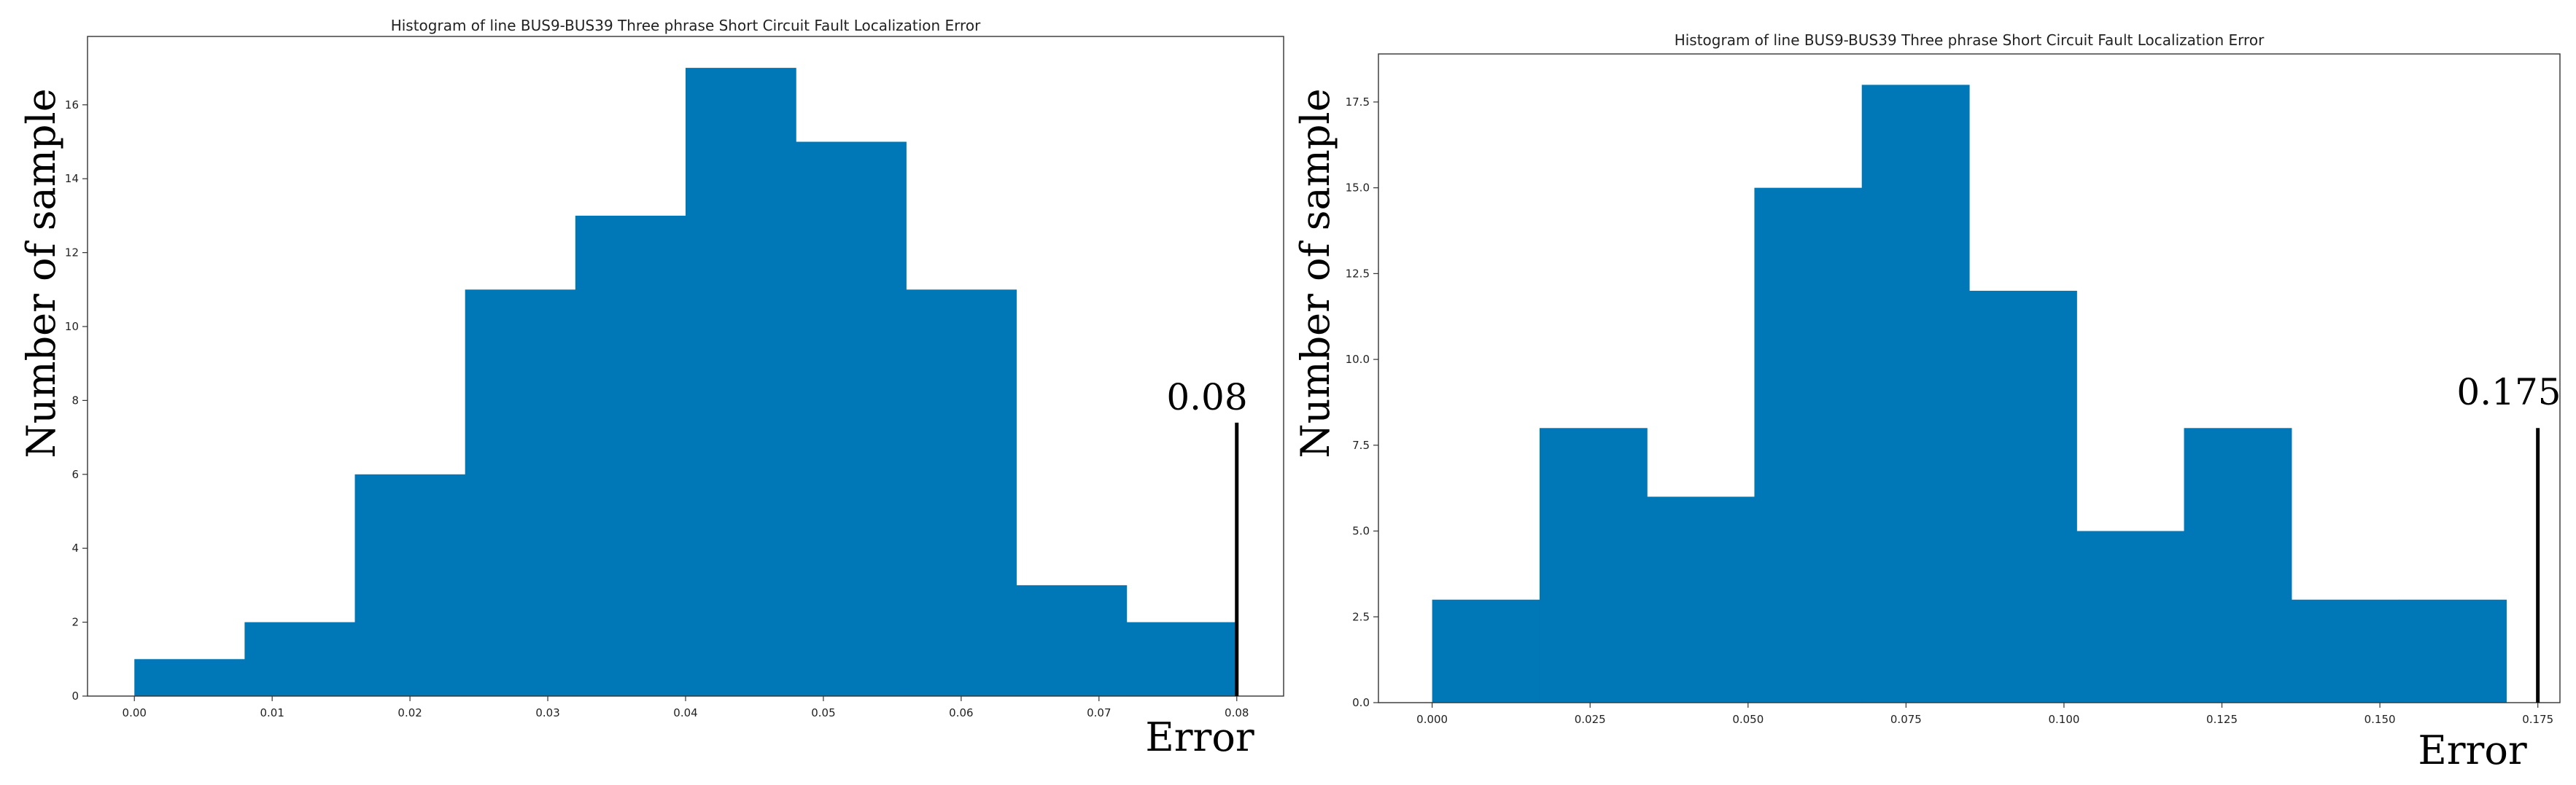 This screenshot has height=785, width=2576. I want to click on y-ticks: 0.0 2.5 5.0 7.5 10.0 12.5 15.0 17.5, so click(1362, 402).